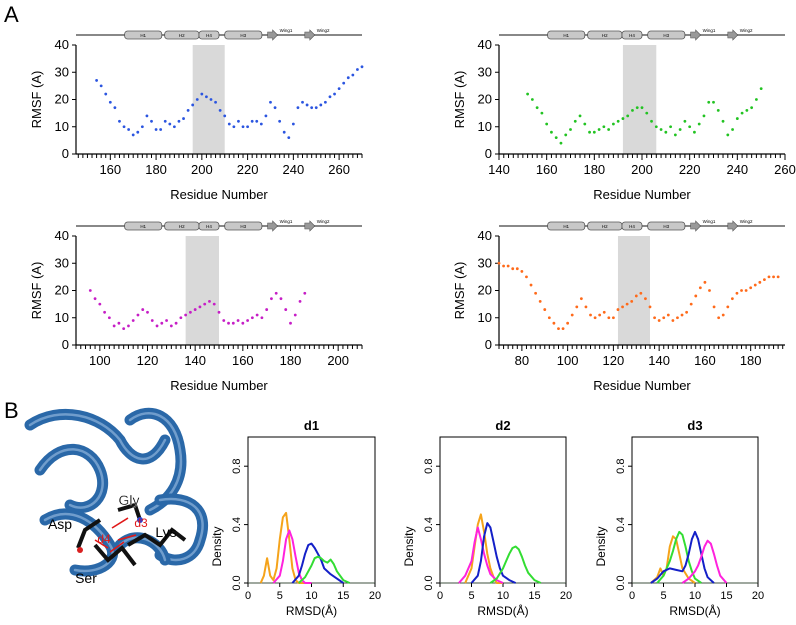 The height and width of the screenshot is (625, 796). I want to click on density-chart-d3: d3 0.0 0.4 0.8 Density 0 5 10 15 20 RMSD(Å), so click(679, 518).